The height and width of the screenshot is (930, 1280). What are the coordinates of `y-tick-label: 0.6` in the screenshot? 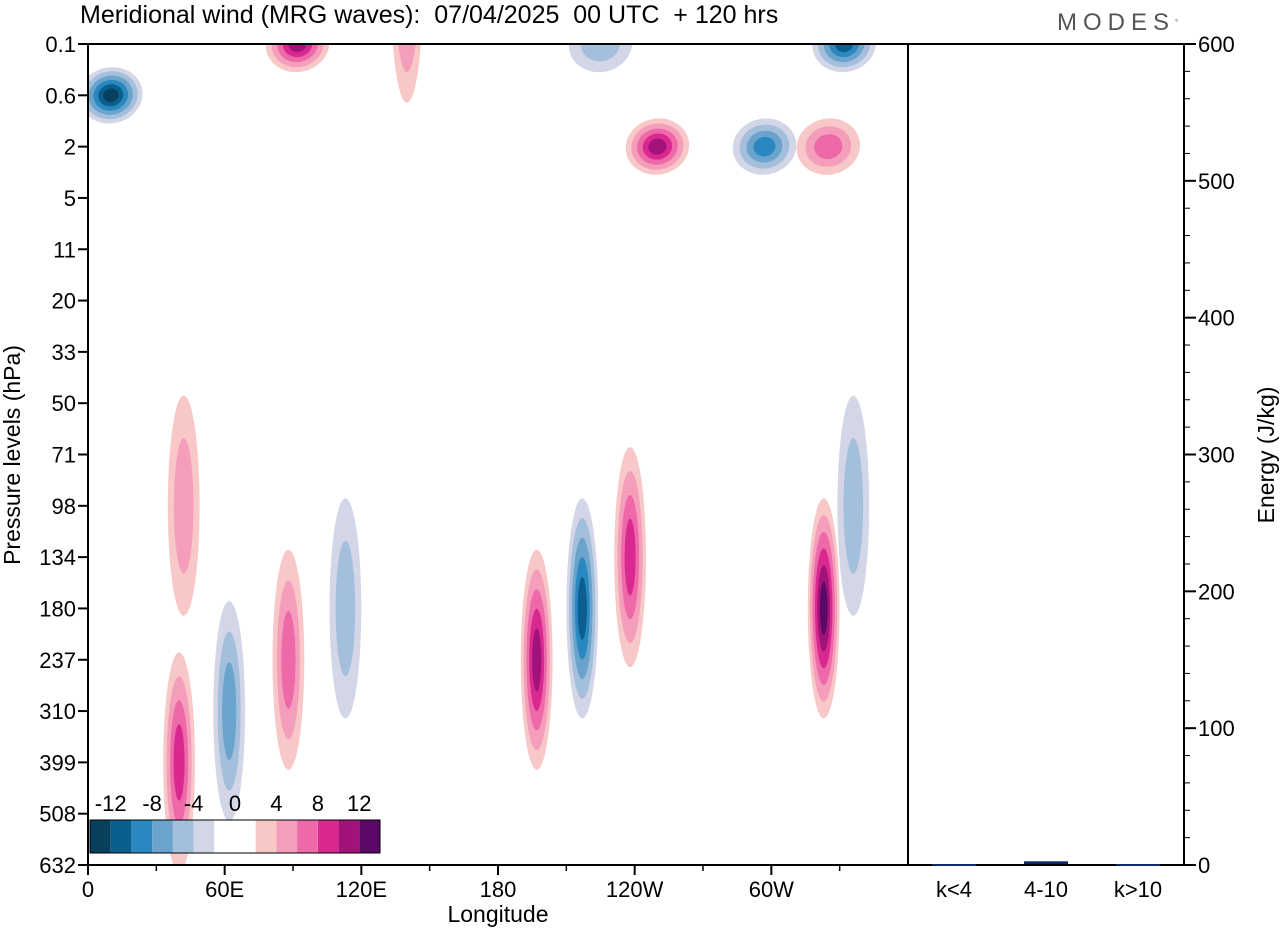 It's located at (60, 95).